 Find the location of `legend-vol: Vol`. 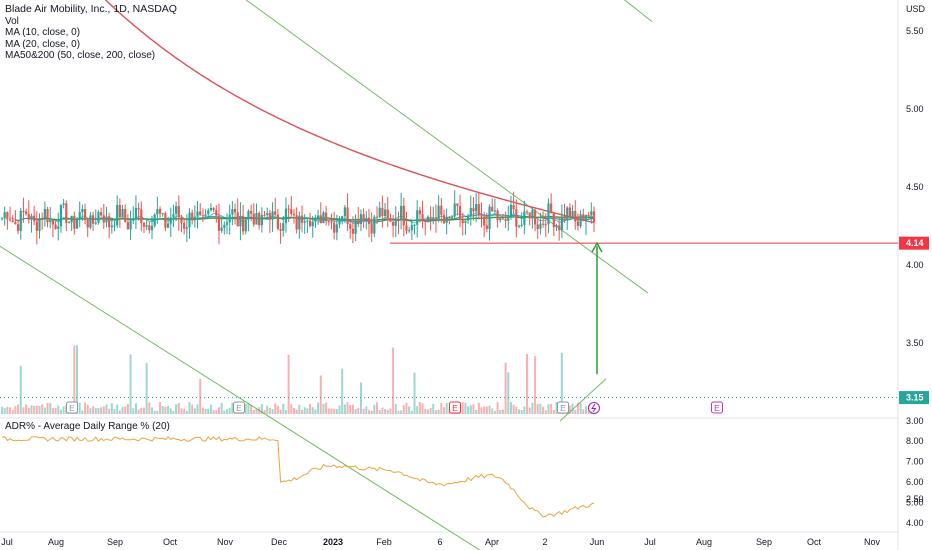

legend-vol: Vol is located at coordinates (12, 21).